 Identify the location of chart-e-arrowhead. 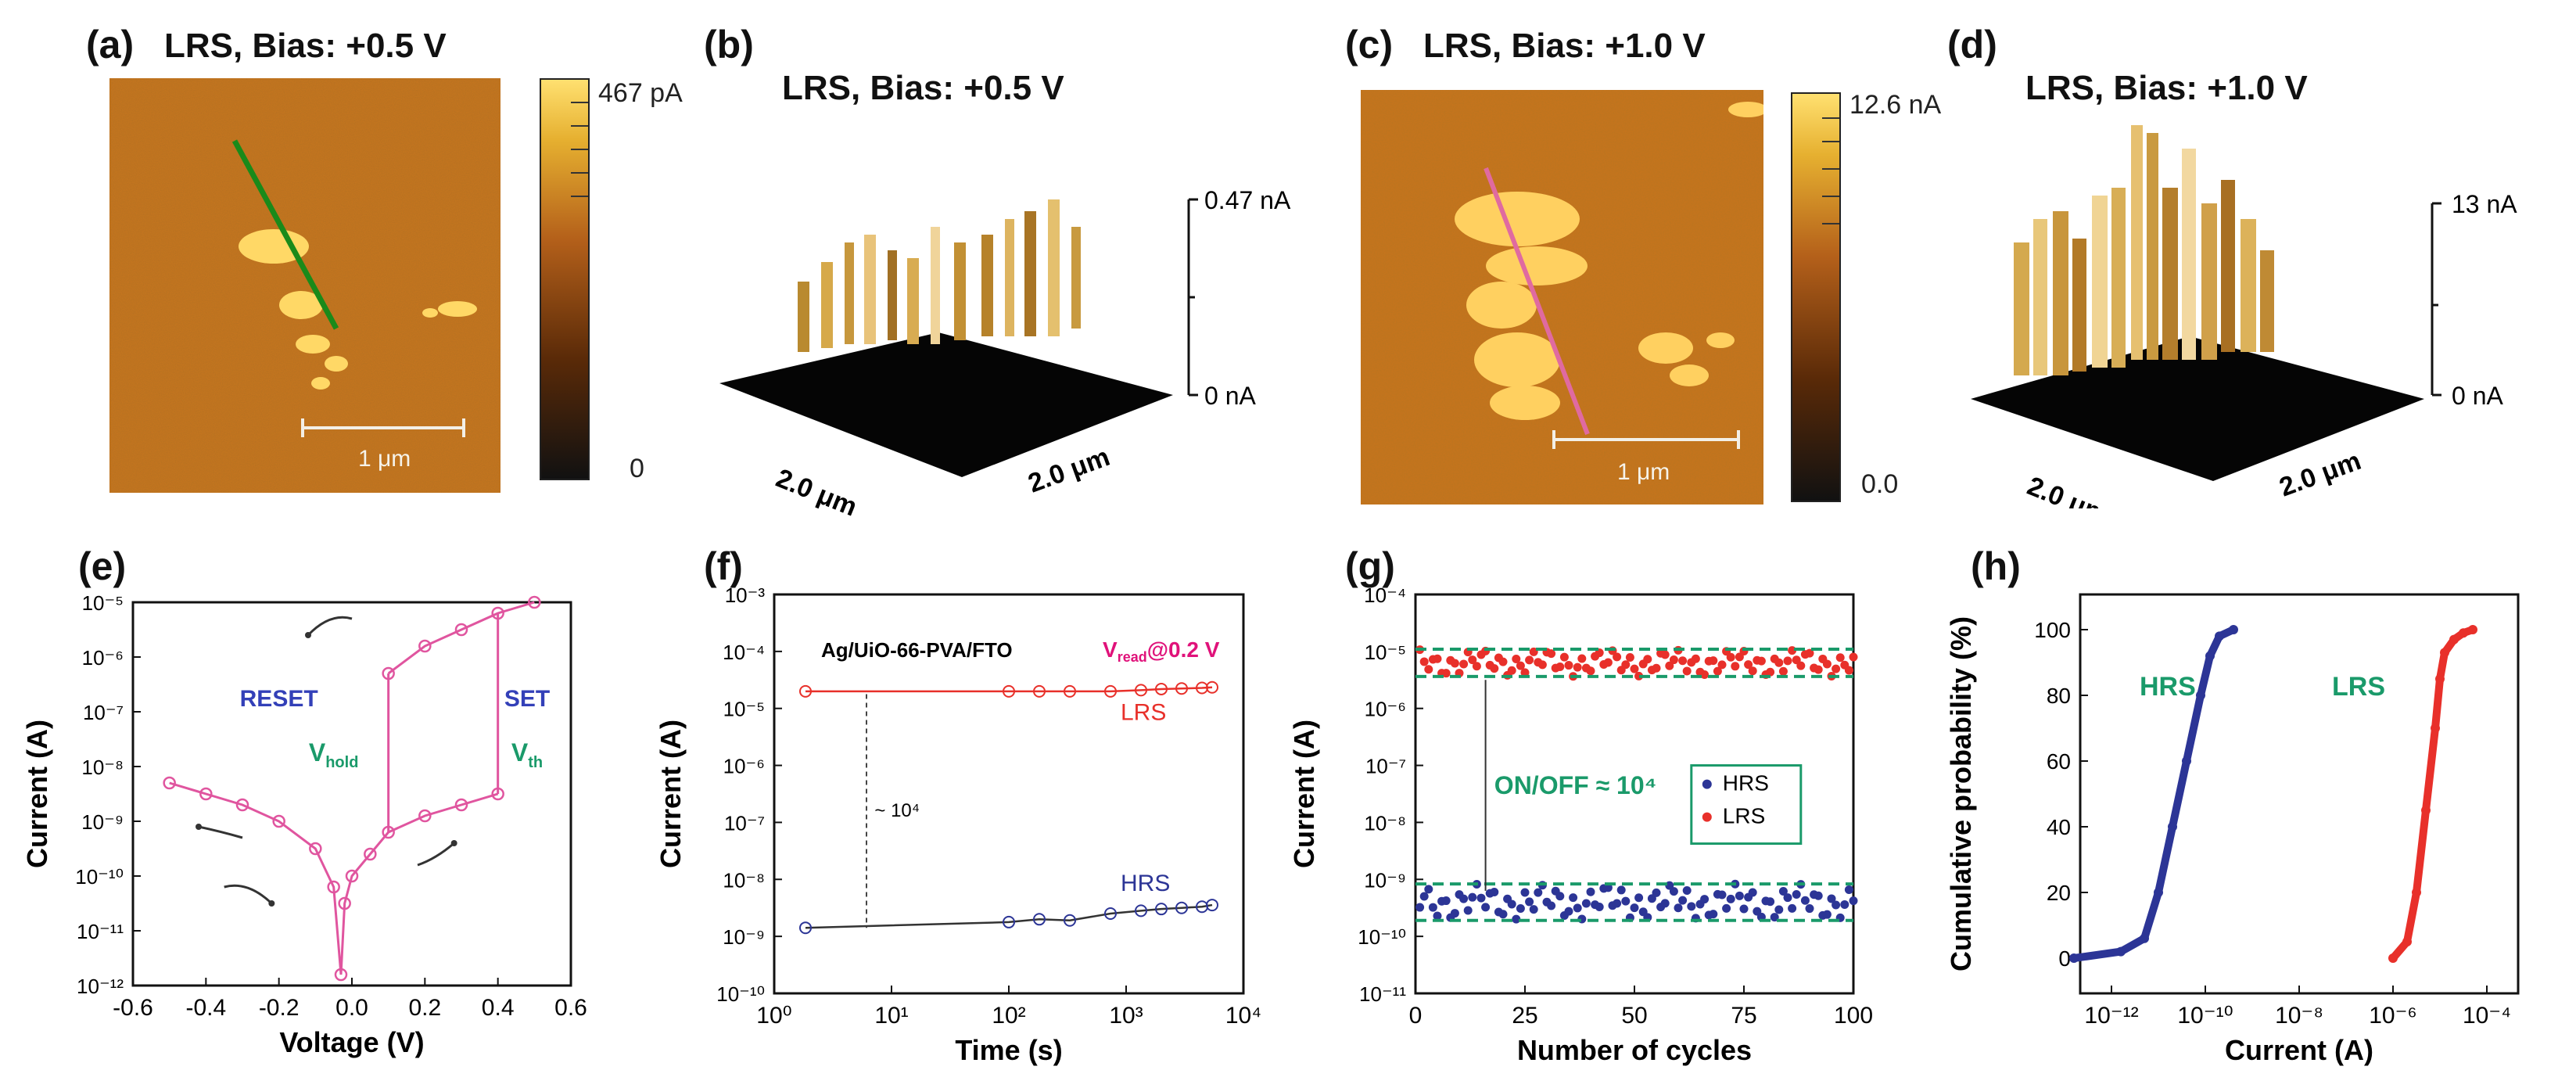
(271, 903).